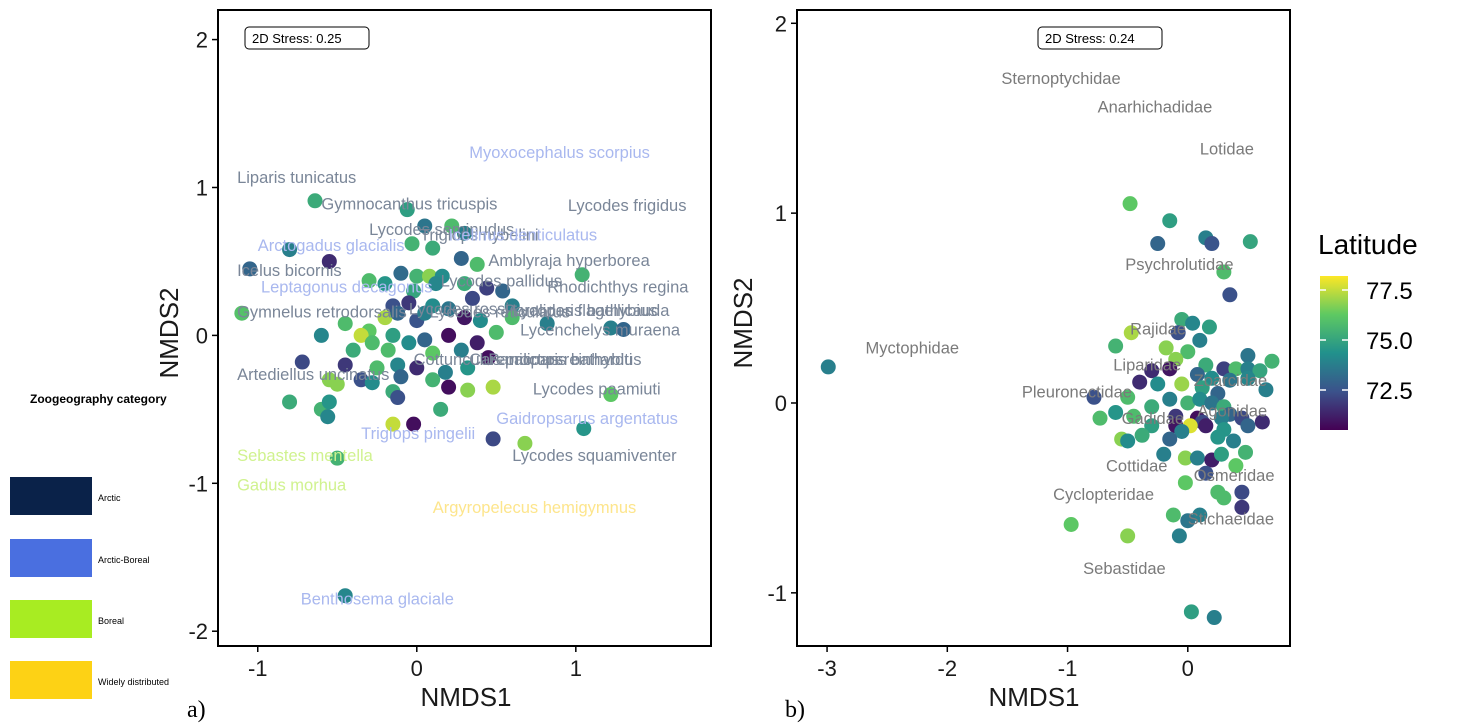 Image resolution: width=1463 pixels, height=724 pixels. What do you see at coordinates (169, 332) in the screenshot?
I see `panel-a-y-axis-title: NMDS2` at bounding box center [169, 332].